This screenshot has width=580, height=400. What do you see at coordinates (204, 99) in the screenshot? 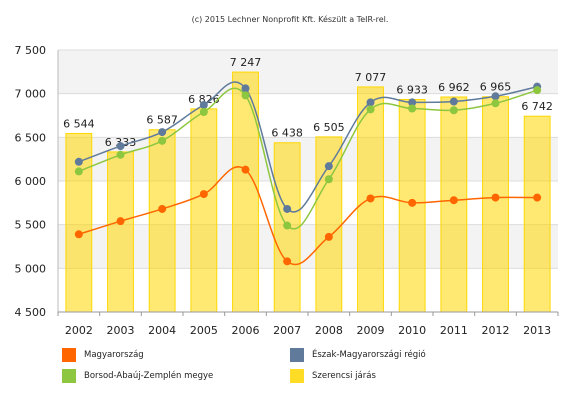
I see `bar-value-label: 6 826` at bounding box center [204, 99].